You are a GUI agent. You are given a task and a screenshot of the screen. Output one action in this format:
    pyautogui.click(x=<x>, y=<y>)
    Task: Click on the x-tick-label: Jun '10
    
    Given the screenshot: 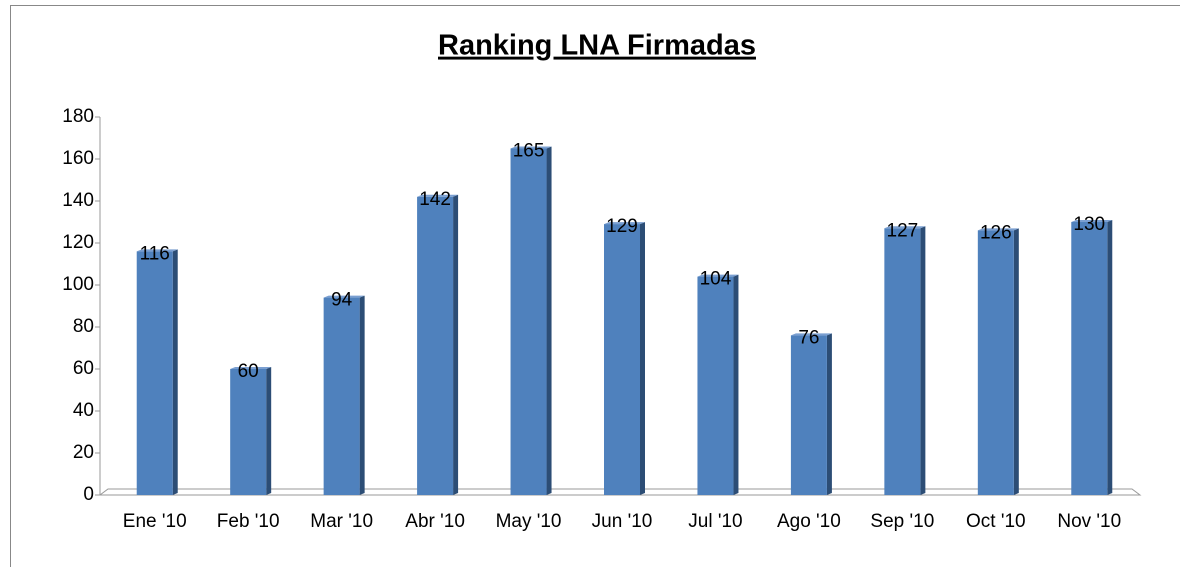 What is the action you would take?
    pyautogui.click(x=622, y=521)
    